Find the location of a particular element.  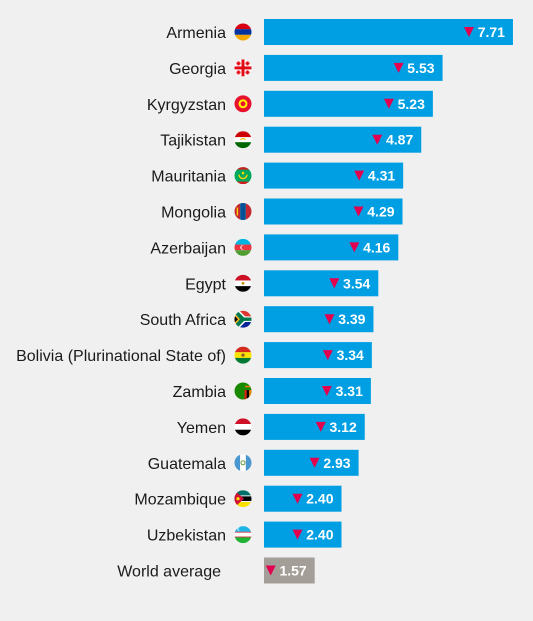

bar-row-uzbekistan: Uzbekistan 2.40 is located at coordinates (244, 534).